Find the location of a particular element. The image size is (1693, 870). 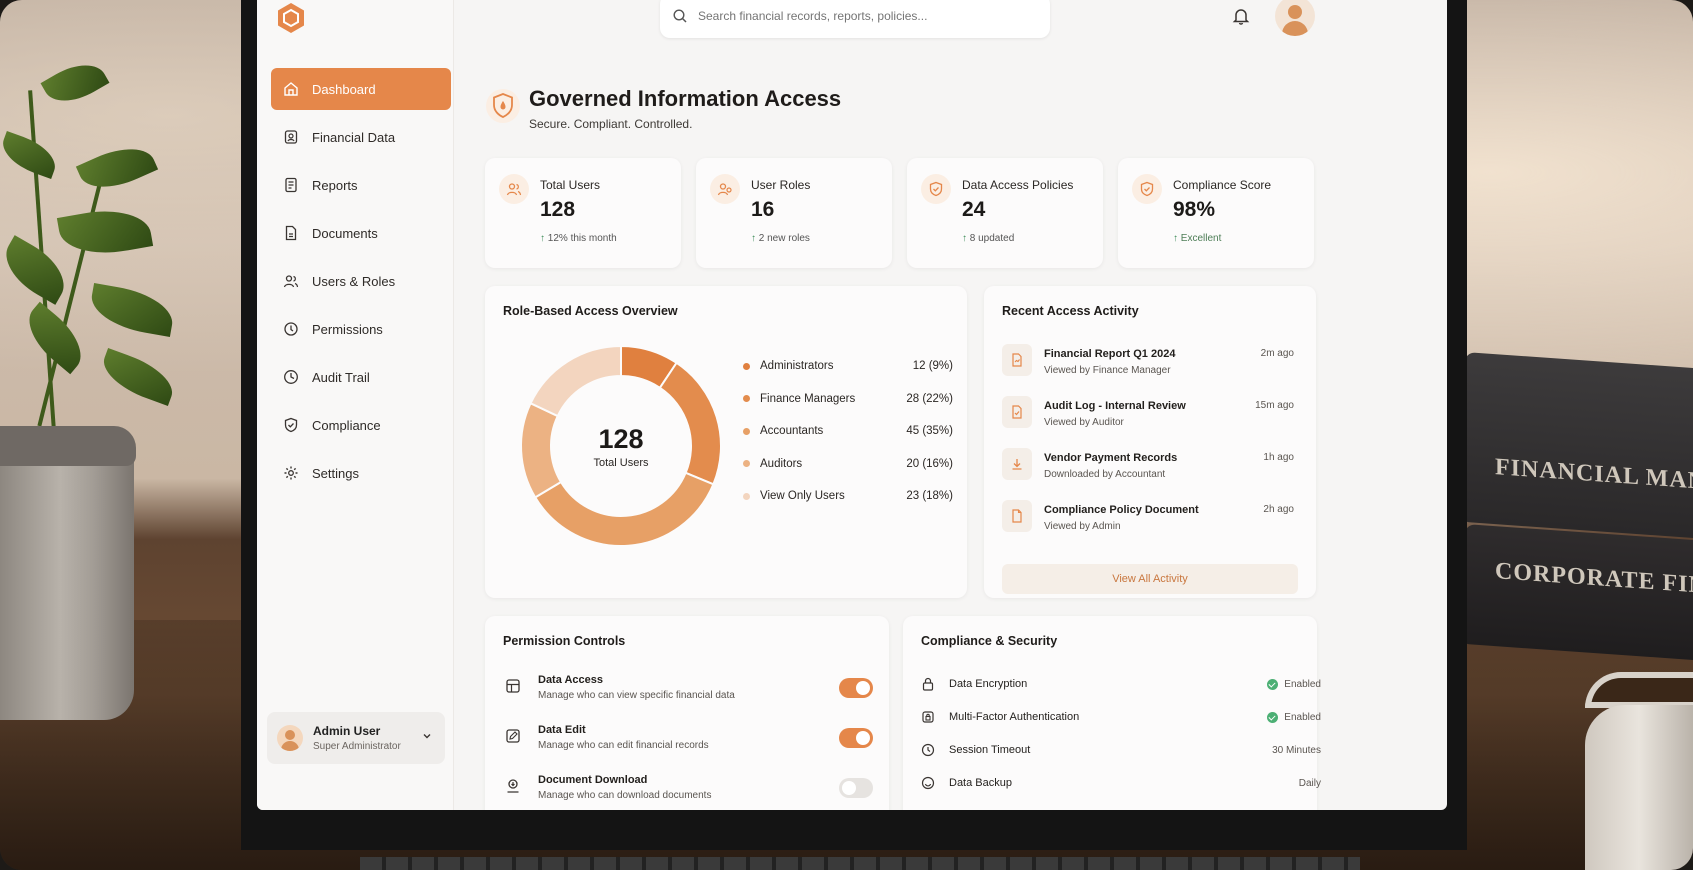

stat-card-total-users: Total Users 128 ↑ 12% this month is located at coordinates (583, 213).